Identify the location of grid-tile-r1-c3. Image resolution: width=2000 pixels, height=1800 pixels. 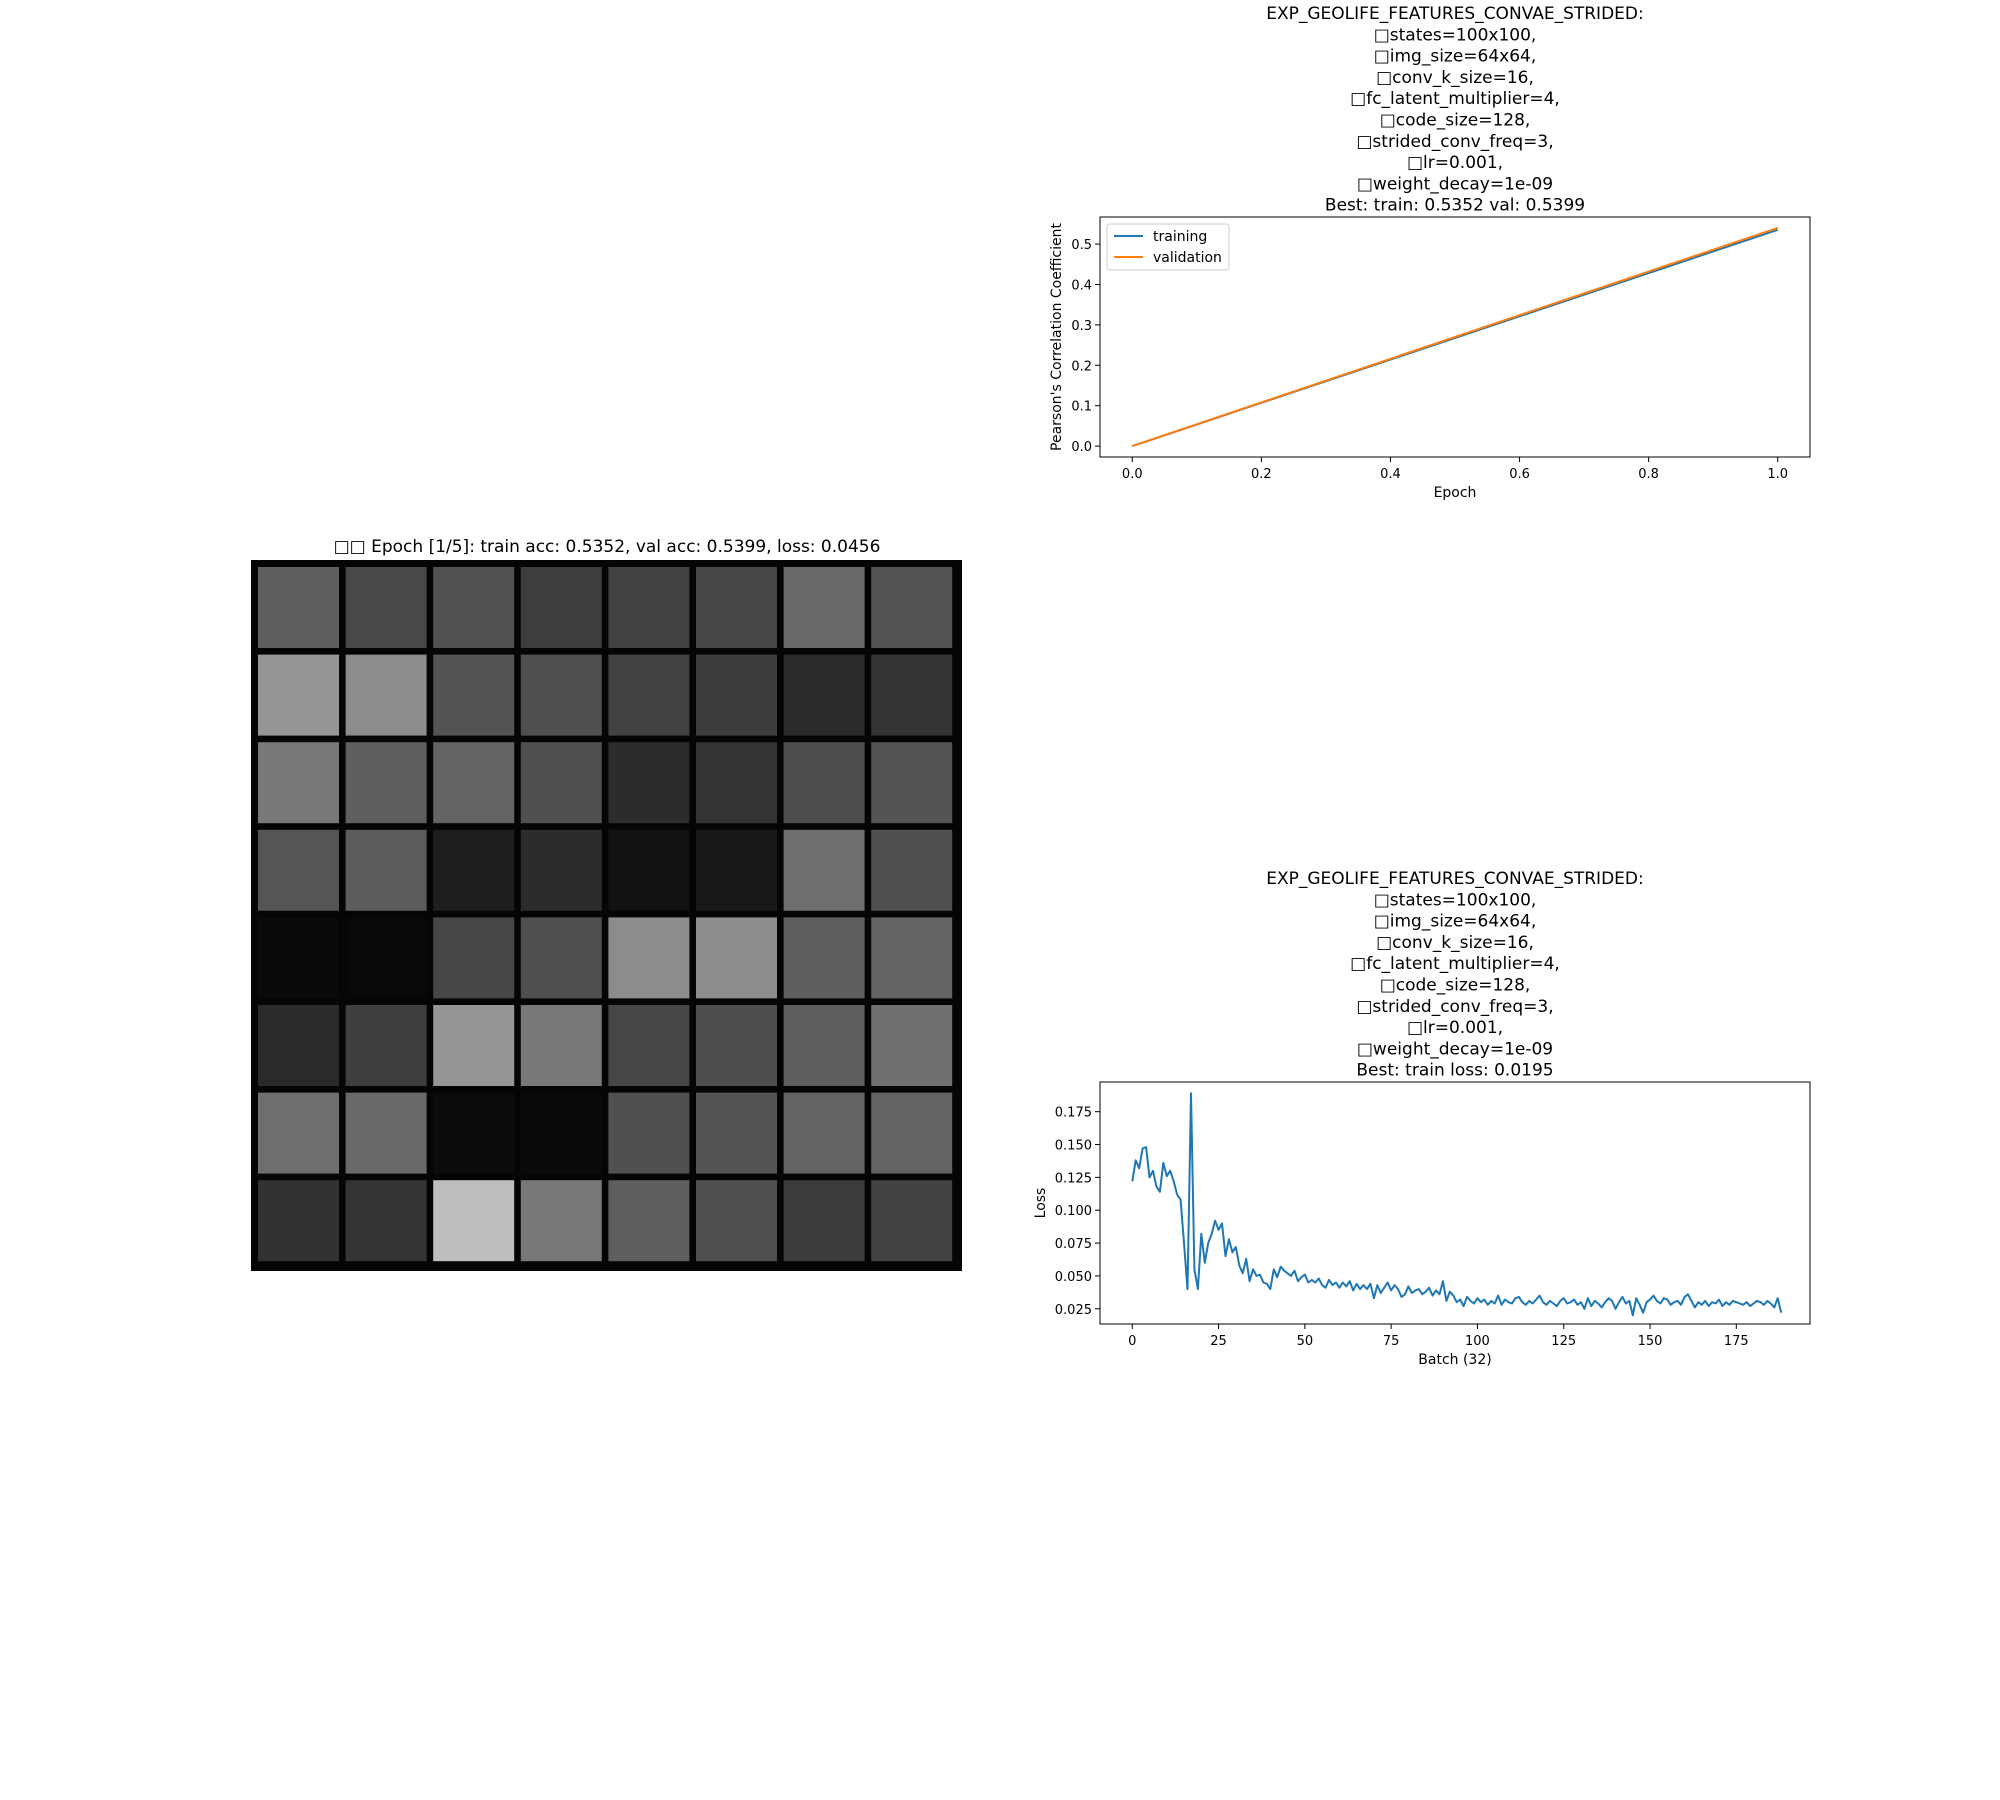
(561, 695).